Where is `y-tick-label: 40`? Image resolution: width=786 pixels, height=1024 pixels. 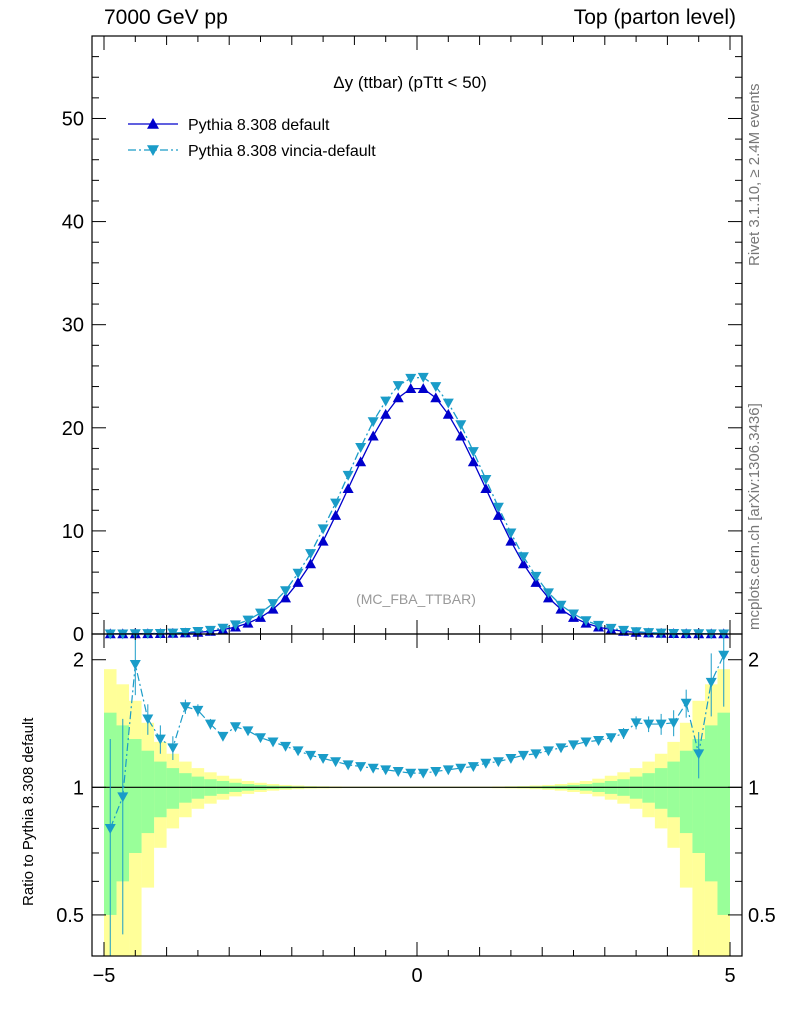
y-tick-label: 40 is located at coordinates (73, 223).